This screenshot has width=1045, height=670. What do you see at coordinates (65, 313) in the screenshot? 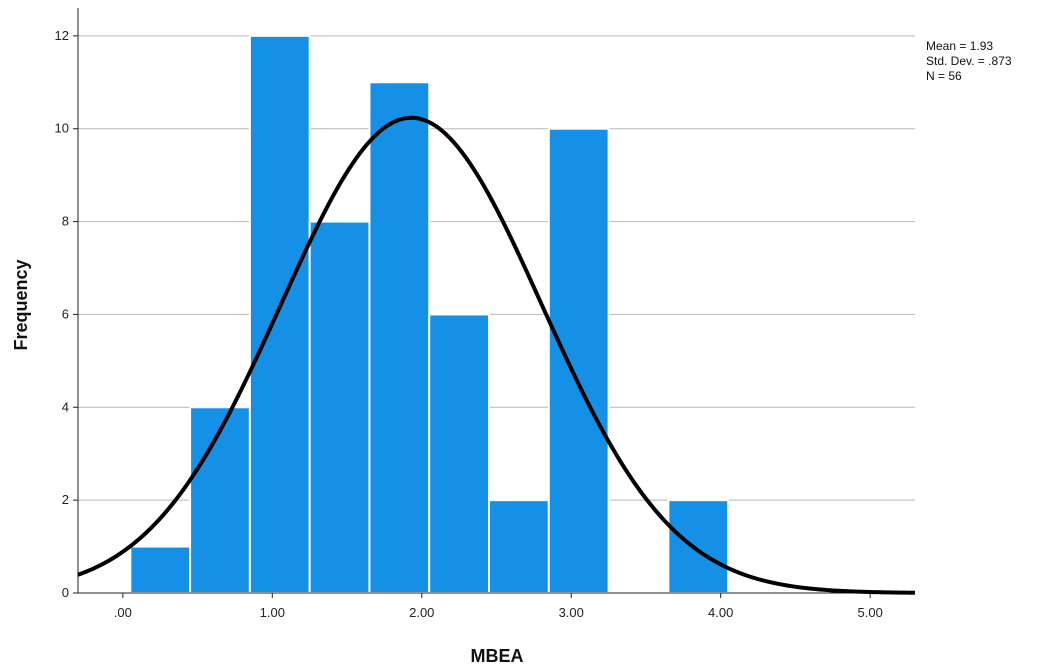
I see `y-tick-label: 6` at bounding box center [65, 313].